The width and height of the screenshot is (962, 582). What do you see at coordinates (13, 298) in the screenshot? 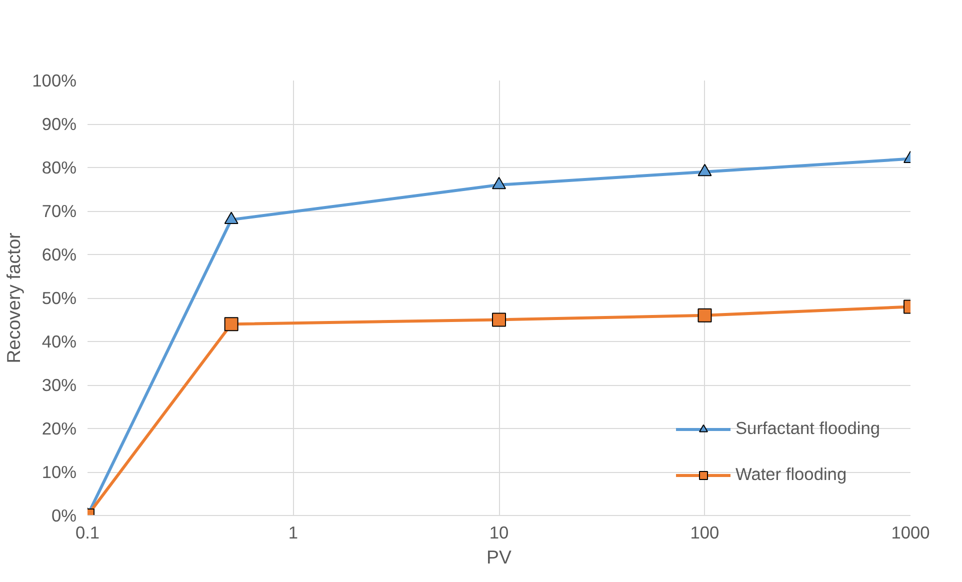
I see `y-axis-title: Recovery factor` at bounding box center [13, 298].